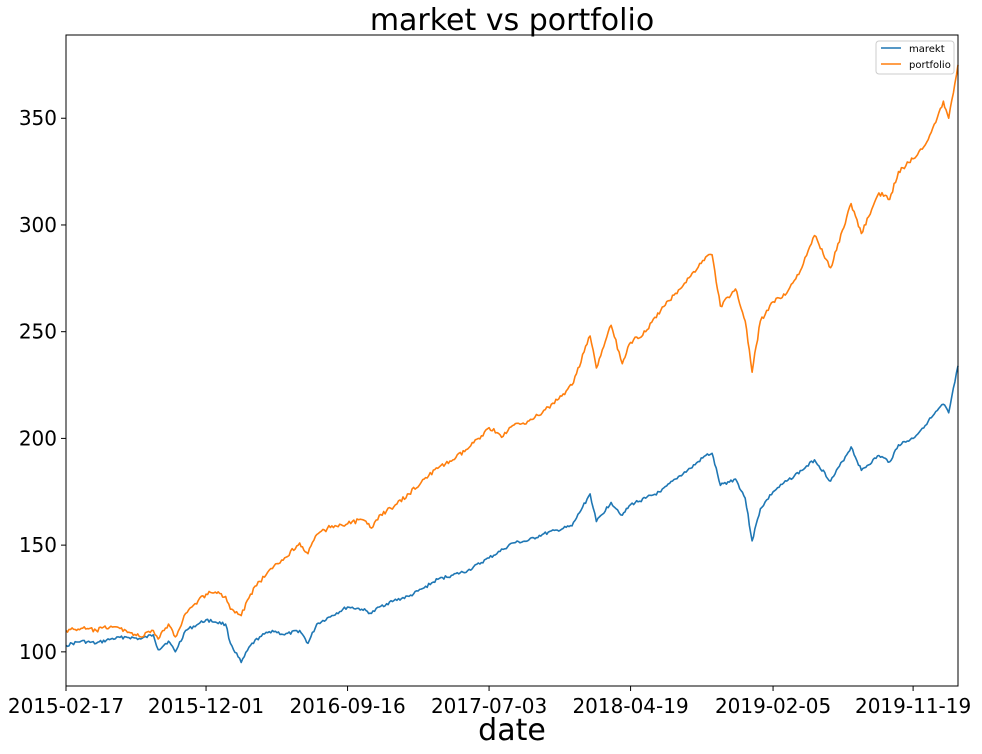  What do you see at coordinates (512, 20) in the screenshot?
I see `chart-title: market vs portfolio` at bounding box center [512, 20].